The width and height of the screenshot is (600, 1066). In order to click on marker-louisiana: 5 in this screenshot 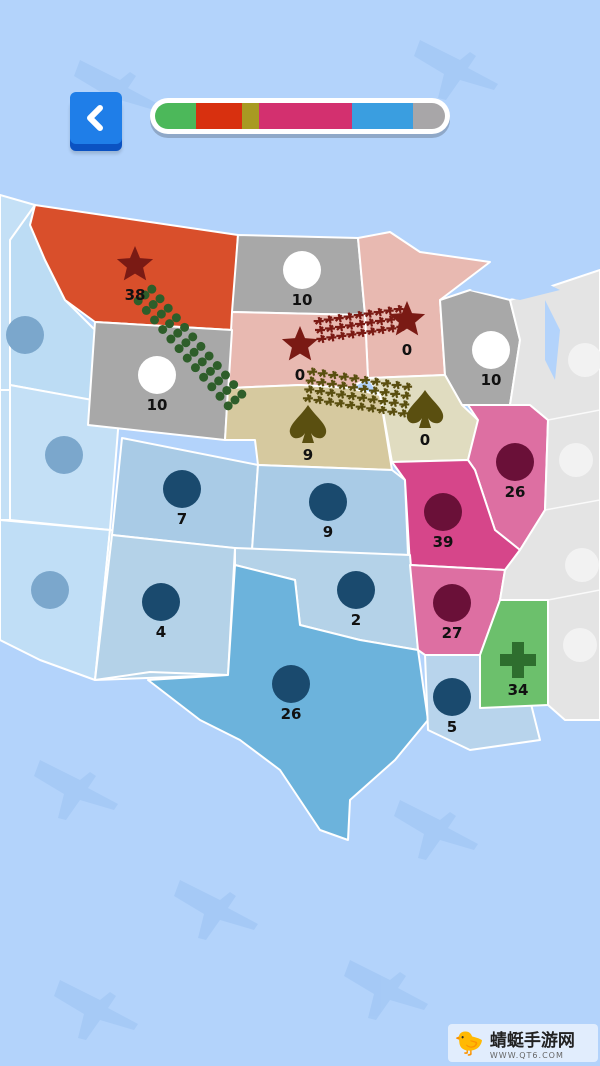, I will do `click(452, 707)`.